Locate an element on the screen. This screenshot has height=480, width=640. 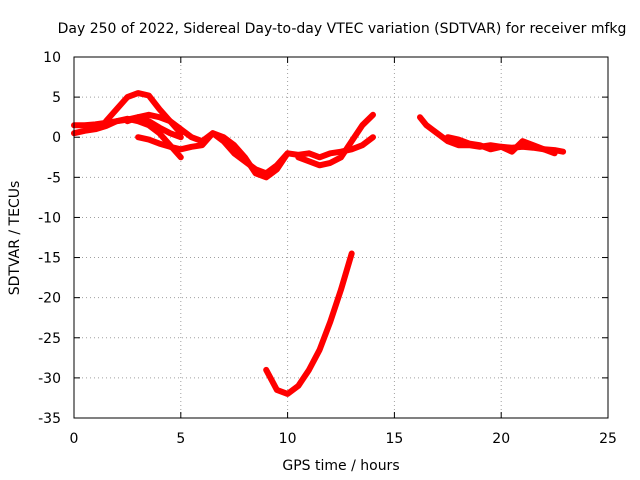
x-tick-label: 0 is located at coordinates (74, 439).